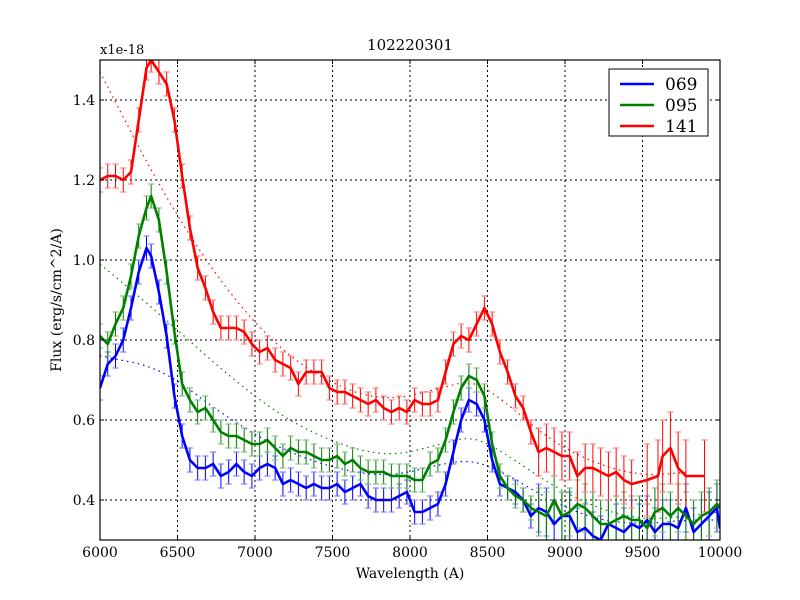 Image resolution: width=800 pixels, height=600 pixels. What do you see at coordinates (255, 553) in the screenshot?
I see `x-tick-label: 7000` at bounding box center [255, 553].